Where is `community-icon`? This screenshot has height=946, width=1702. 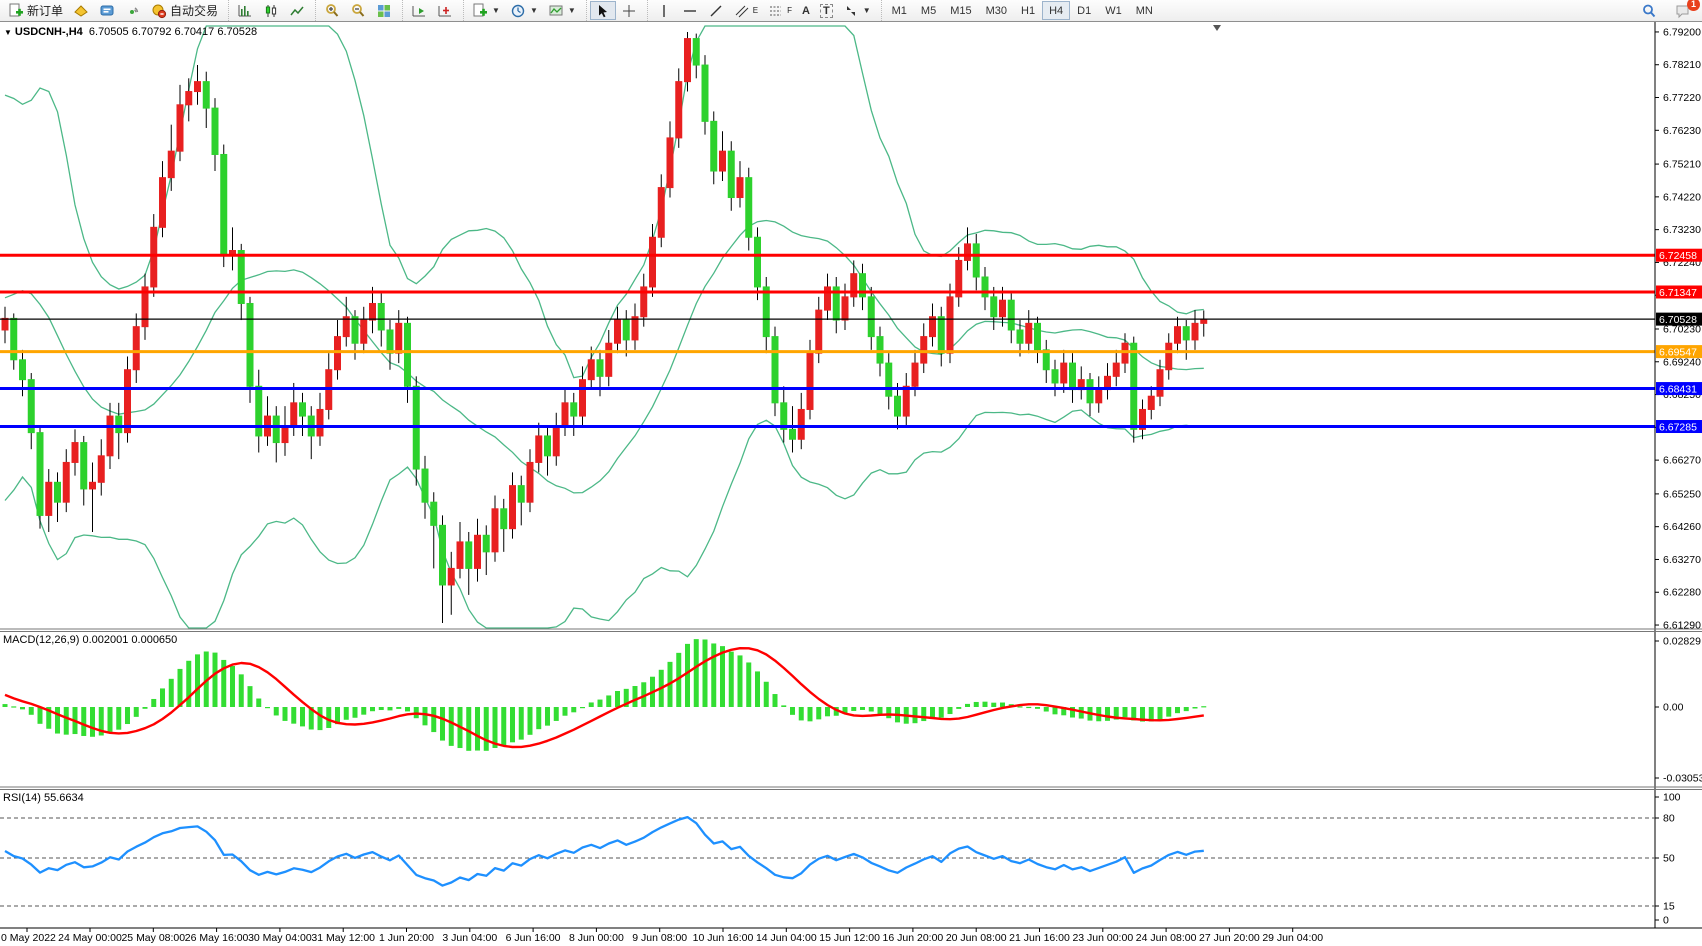 community-icon is located at coordinates (107, 11).